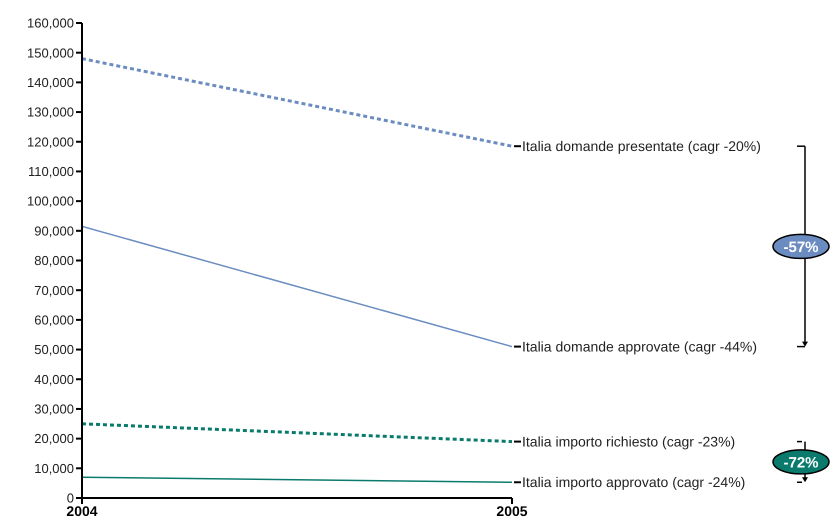  I want to click on y-tick-label: 160,000, so click(50, 23).